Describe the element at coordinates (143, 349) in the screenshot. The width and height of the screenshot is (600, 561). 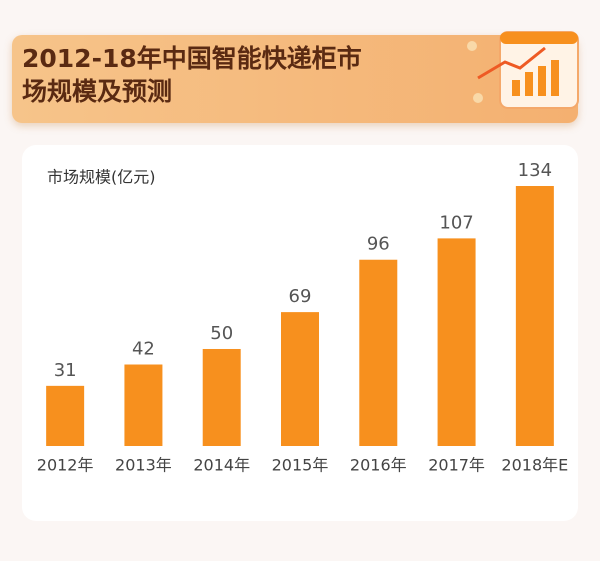
I see `value-label: 42` at that location.